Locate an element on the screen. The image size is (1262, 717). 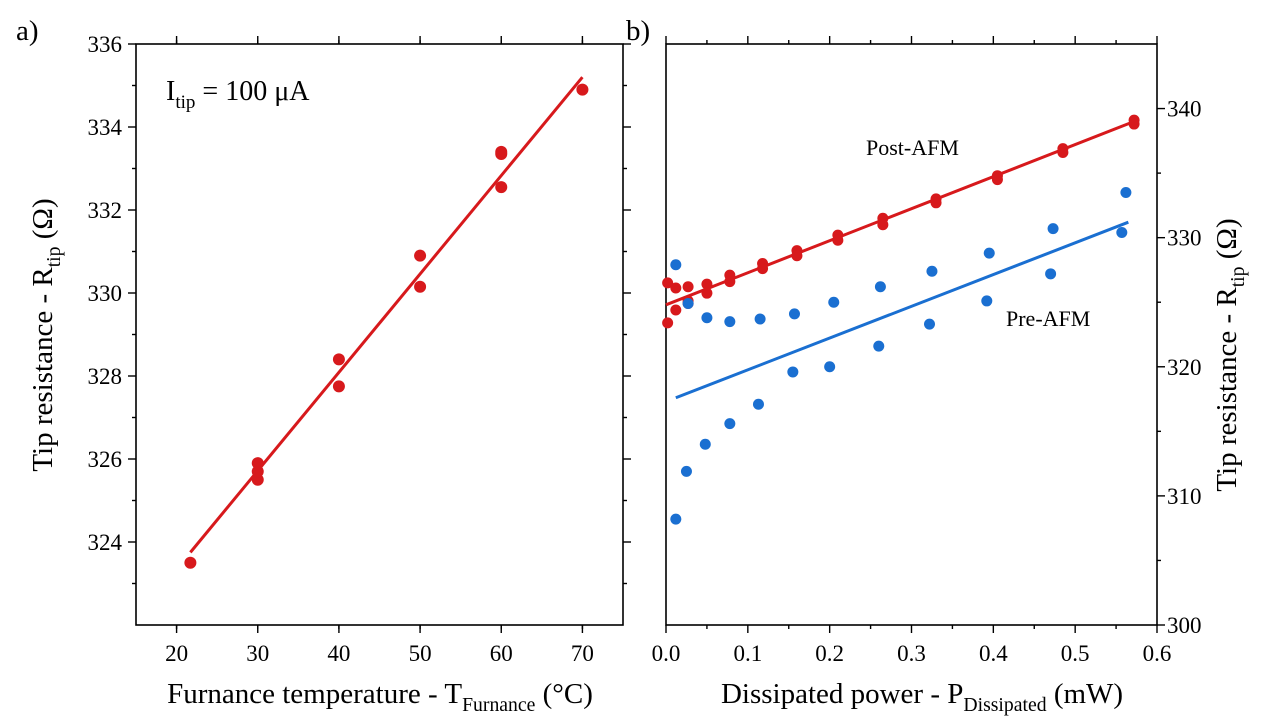
y-tick-label-a: 332 is located at coordinates (105, 210).